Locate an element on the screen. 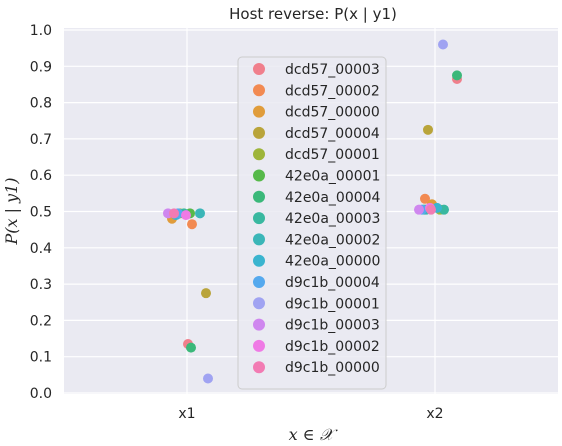  y-tick-label: 1.0 is located at coordinates (41, 31).